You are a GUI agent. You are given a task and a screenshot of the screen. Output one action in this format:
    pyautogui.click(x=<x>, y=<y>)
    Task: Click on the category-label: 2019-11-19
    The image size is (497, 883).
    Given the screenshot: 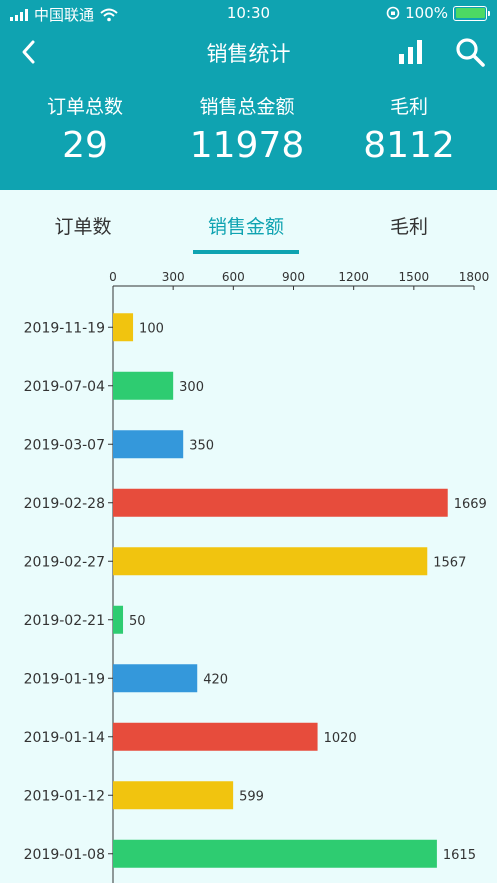 What is the action you would take?
    pyautogui.click(x=64, y=328)
    